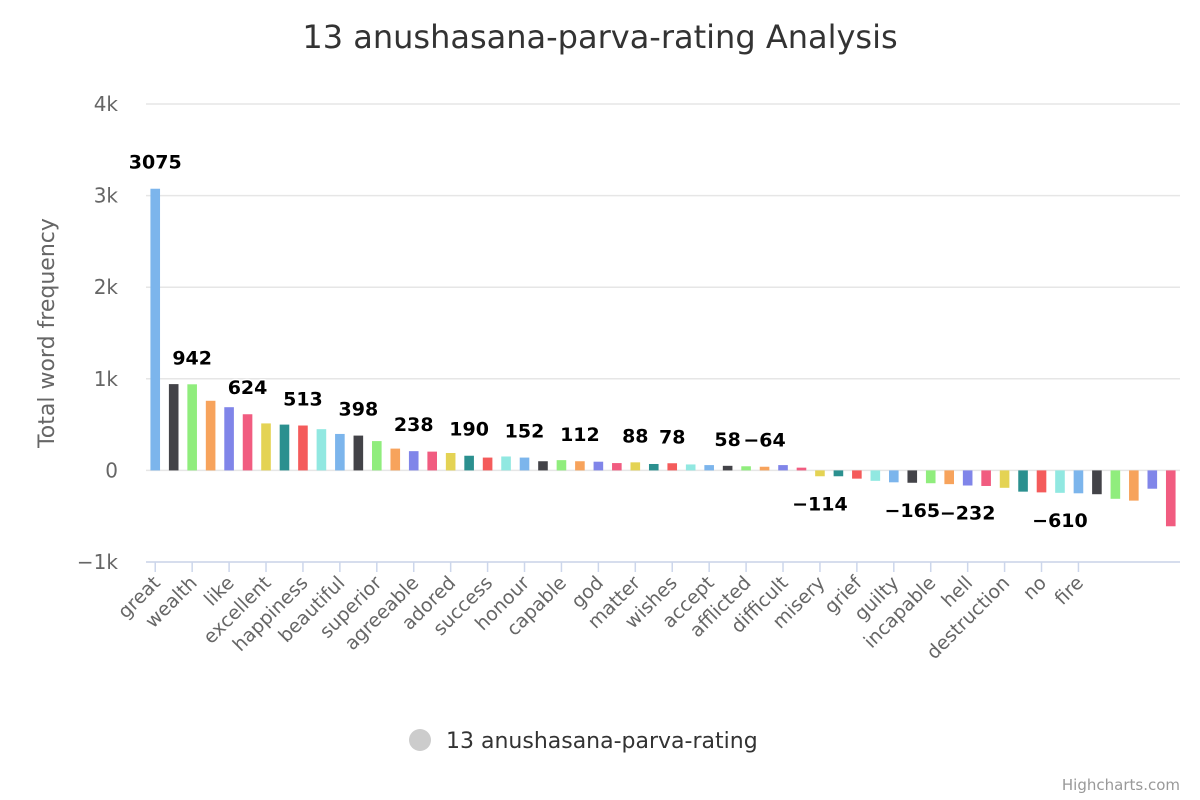 This screenshot has width=1200, height=800. Describe the element at coordinates (420, 740) in the screenshot. I see `legend-marker` at that location.